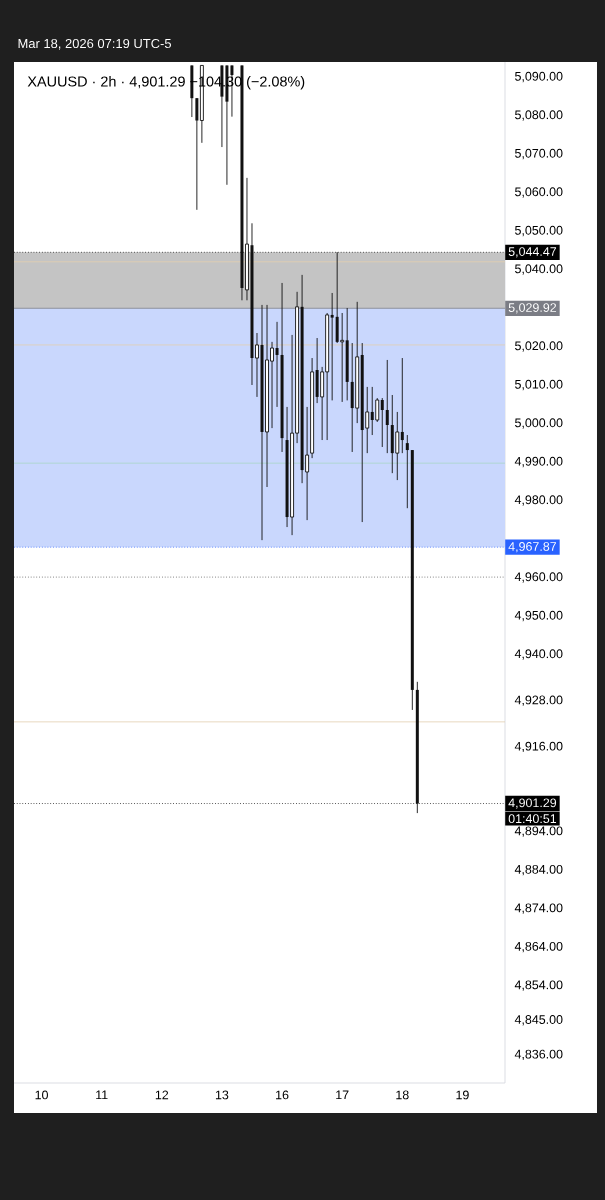 This screenshot has width=605, height=1200. What do you see at coordinates (532, 547) in the screenshot?
I see `ref-line-label: 4,967.87` at bounding box center [532, 547].